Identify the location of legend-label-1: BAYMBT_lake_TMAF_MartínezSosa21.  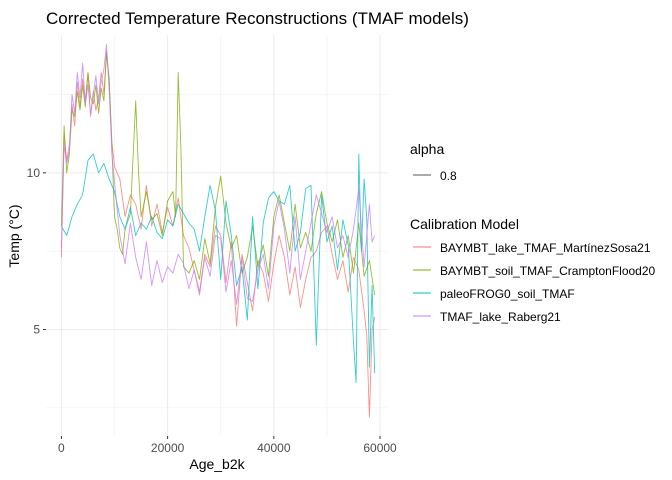
(545, 248).